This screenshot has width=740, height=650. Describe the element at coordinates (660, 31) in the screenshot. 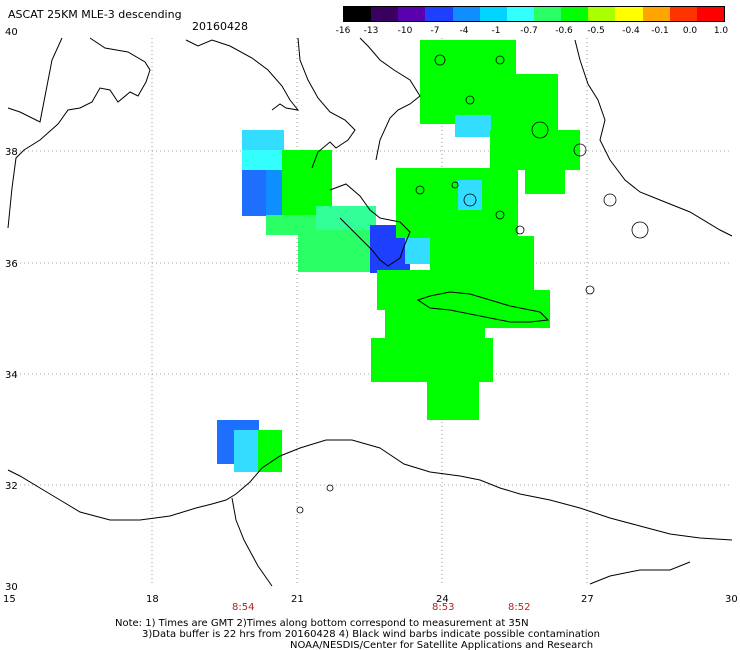

I see `scale-label: -0.1` at that location.